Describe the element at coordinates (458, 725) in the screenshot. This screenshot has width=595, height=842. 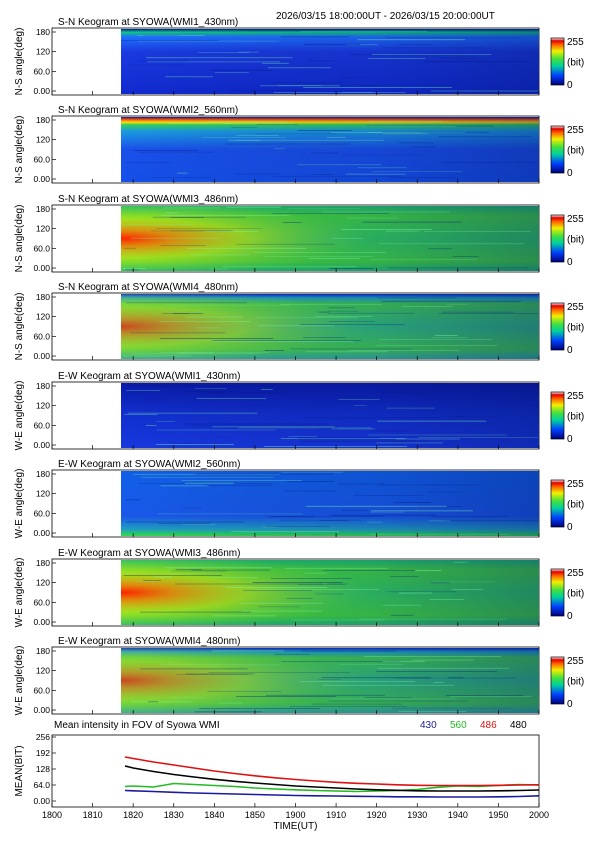
I see `legend-label-560: 560` at that location.